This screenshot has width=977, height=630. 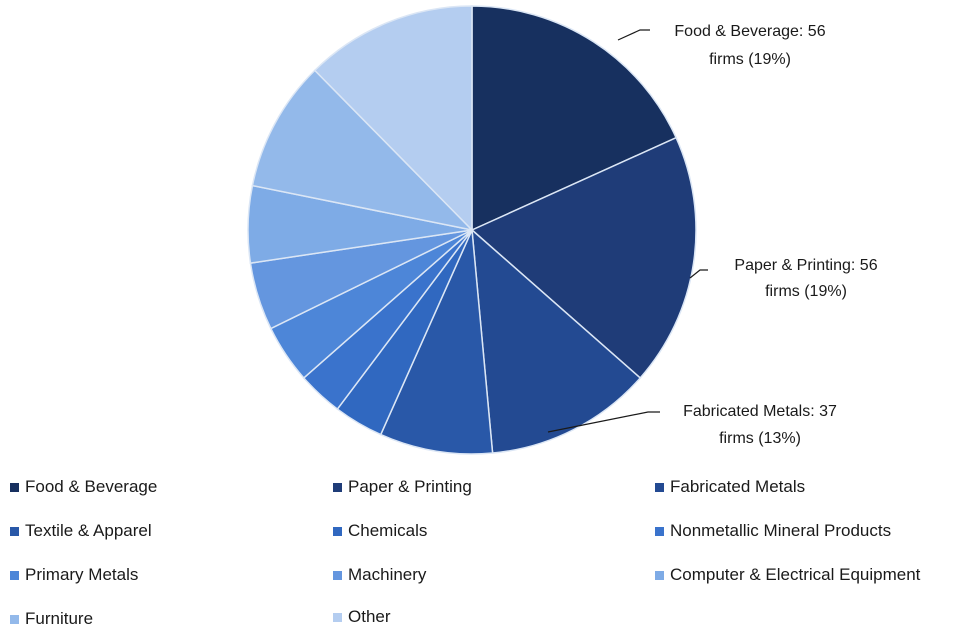 I want to click on legend-item-nonmetallic-mineral-products: Nonmetallic Mineral Products, so click(x=773, y=531).